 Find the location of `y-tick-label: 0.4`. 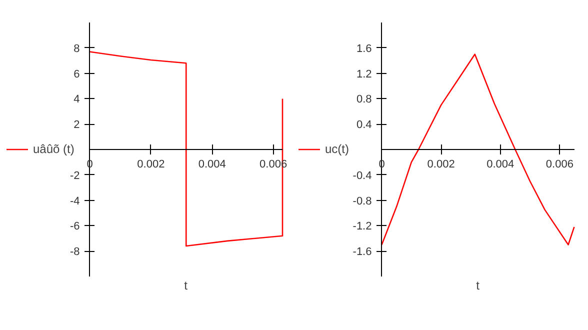

y-tick-label: 0.4 is located at coordinates (364, 125).